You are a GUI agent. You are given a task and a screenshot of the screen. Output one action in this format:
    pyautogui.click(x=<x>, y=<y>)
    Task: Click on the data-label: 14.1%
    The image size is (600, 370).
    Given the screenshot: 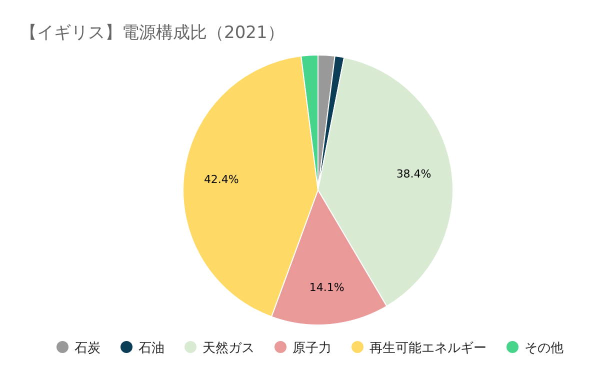 What is the action you would take?
    pyautogui.click(x=326, y=287)
    